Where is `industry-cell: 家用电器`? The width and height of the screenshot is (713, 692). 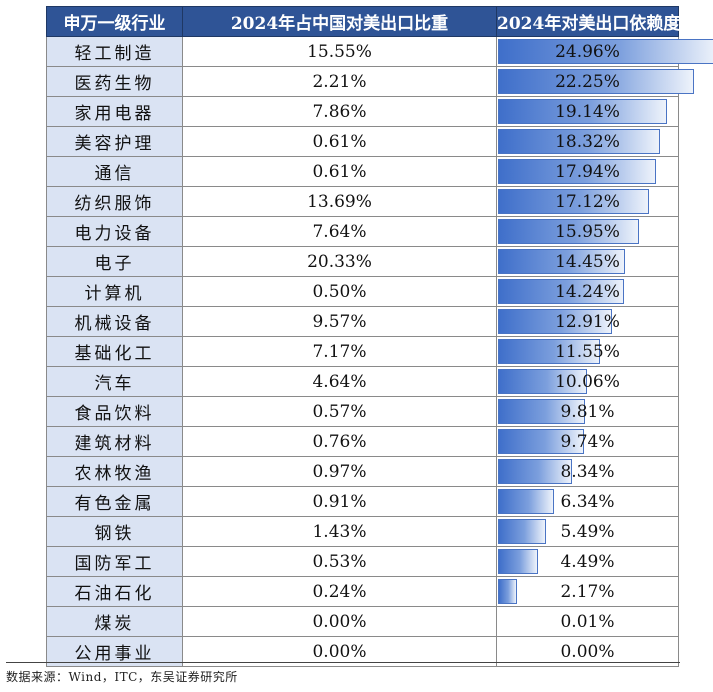 industry-cell: 家用电器 is located at coordinates (114, 111).